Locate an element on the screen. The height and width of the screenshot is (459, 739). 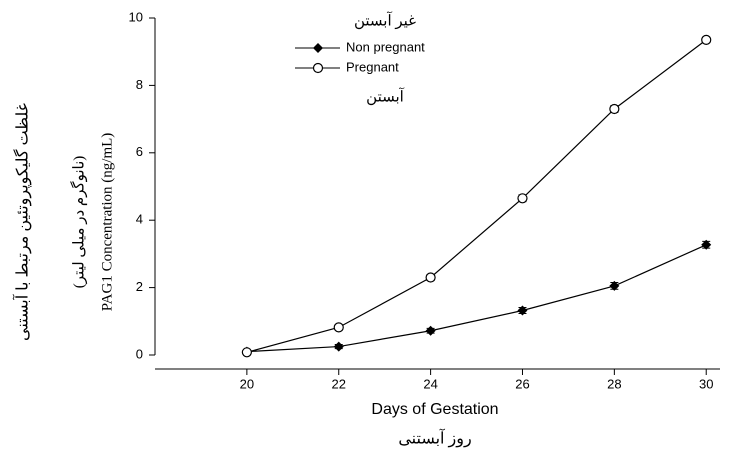
y-axis-label-fa-2: (نانوگرم در میلی لیتر) is located at coordinates (78, 222).